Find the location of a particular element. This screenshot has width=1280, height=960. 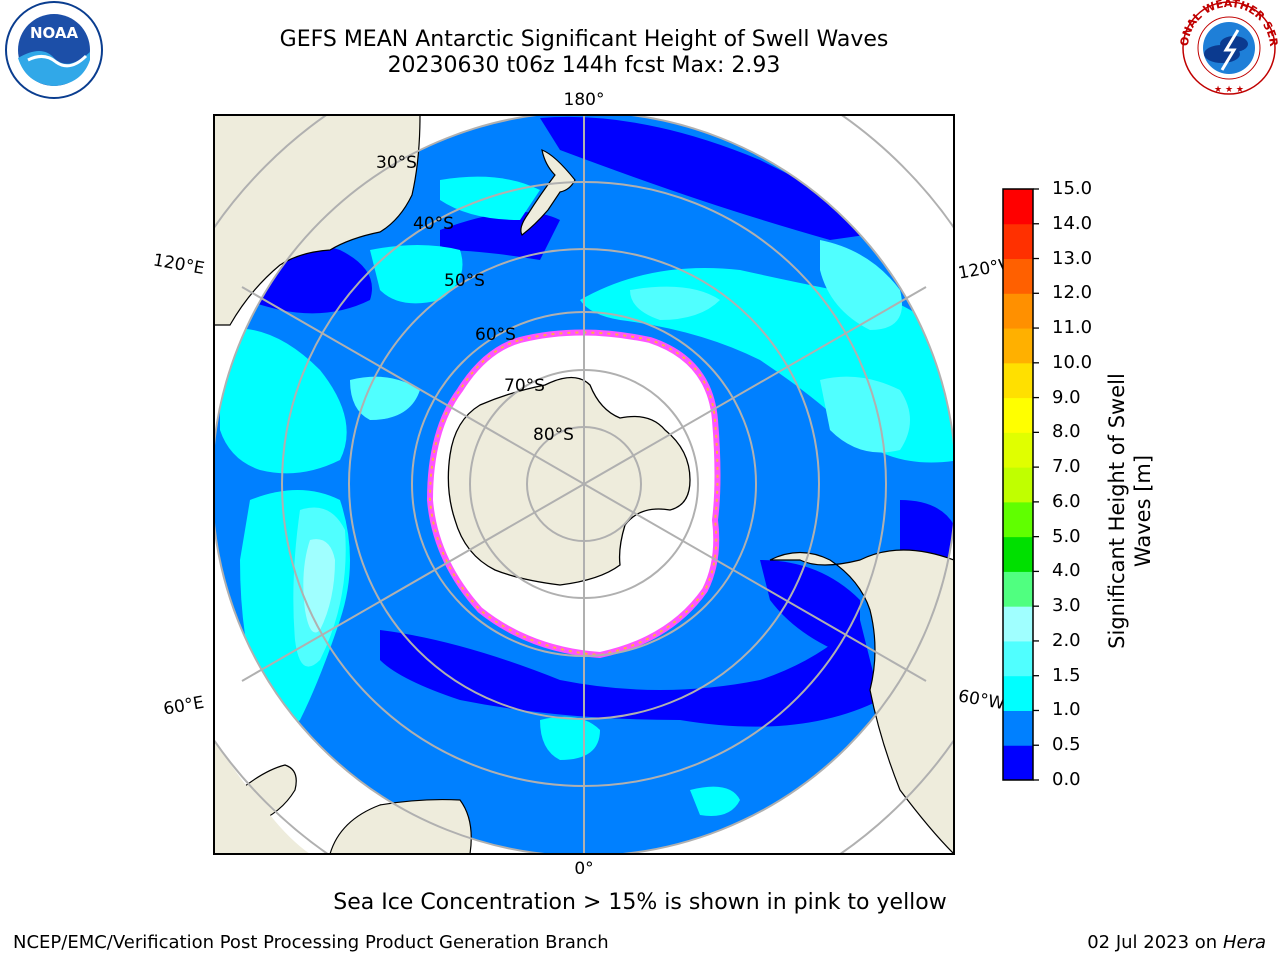

lat-label-70s: 70°S is located at coordinates (524, 386).